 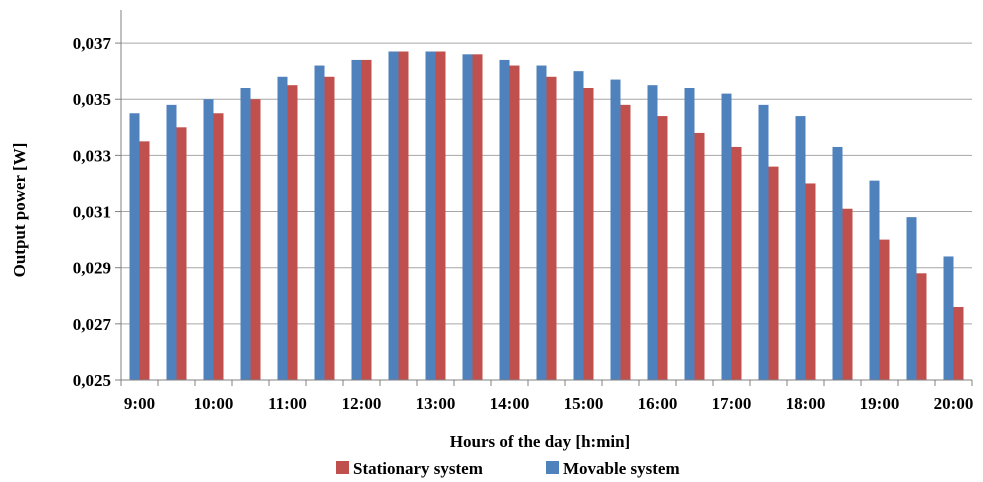 What do you see at coordinates (510, 403) in the screenshot?
I see `x-tick-label: 14:00` at bounding box center [510, 403].